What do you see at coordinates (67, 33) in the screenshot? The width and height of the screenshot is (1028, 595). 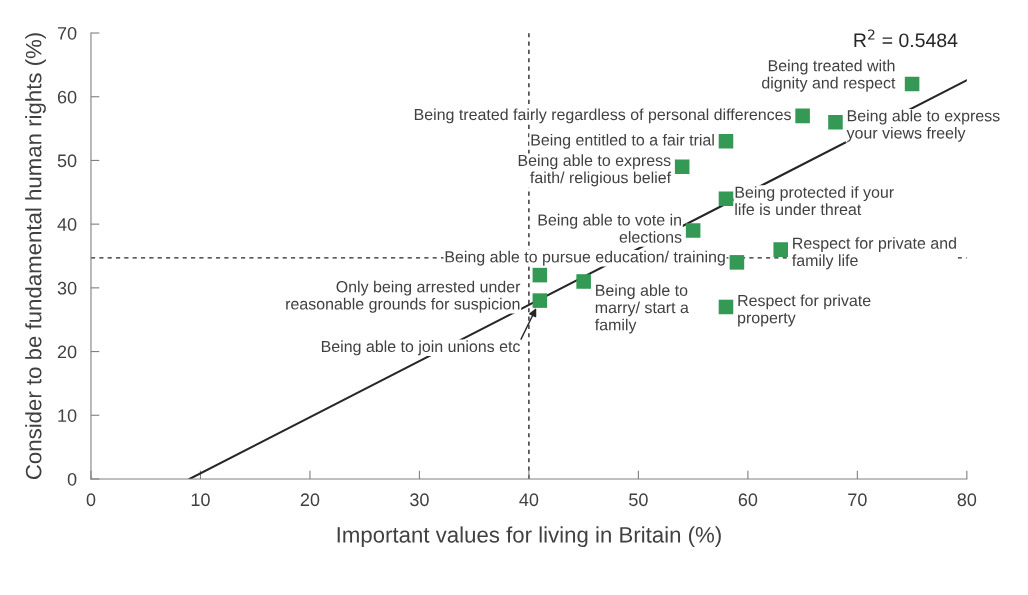 I see `y-tick-label: 70` at bounding box center [67, 33].